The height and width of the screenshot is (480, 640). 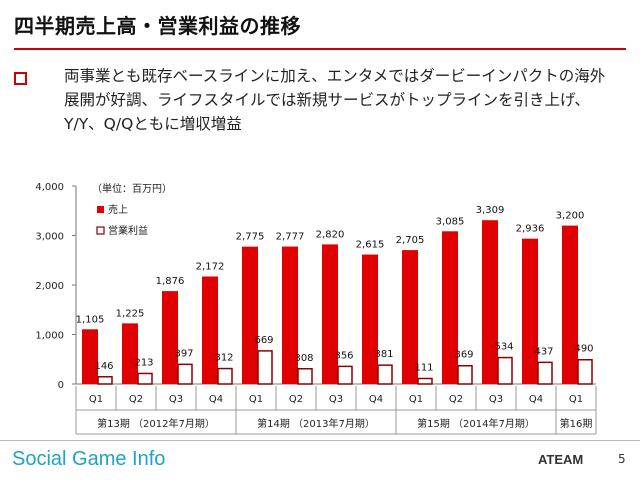 What do you see at coordinates (290, 237) in the screenshot?
I see `sales-value-label: 2,777` at bounding box center [290, 237].